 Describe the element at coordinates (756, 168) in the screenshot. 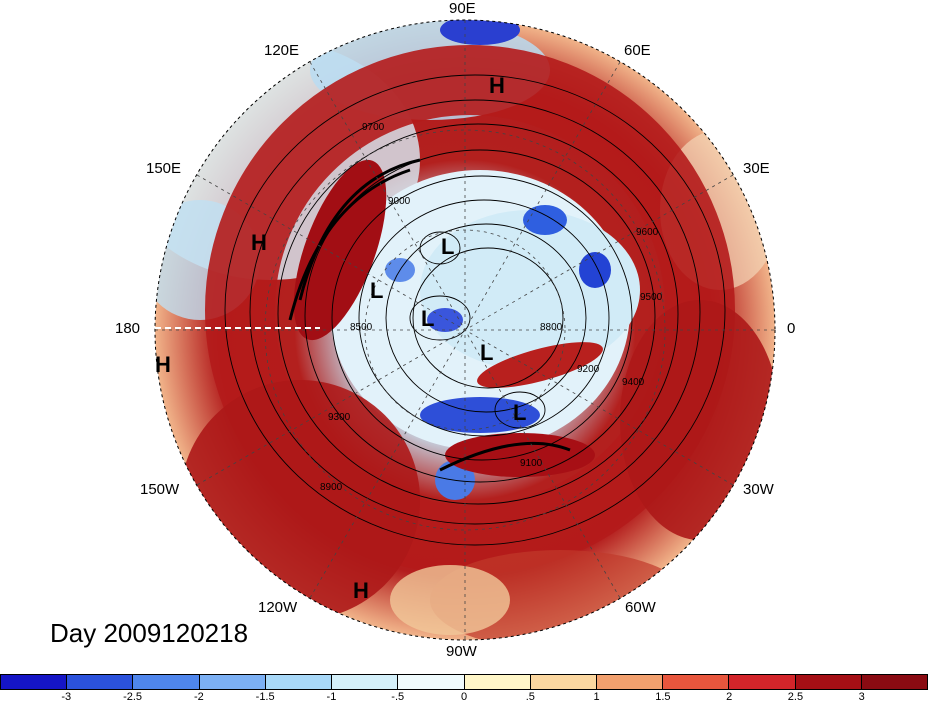

I see `lon-label-30e: 30E` at that location.